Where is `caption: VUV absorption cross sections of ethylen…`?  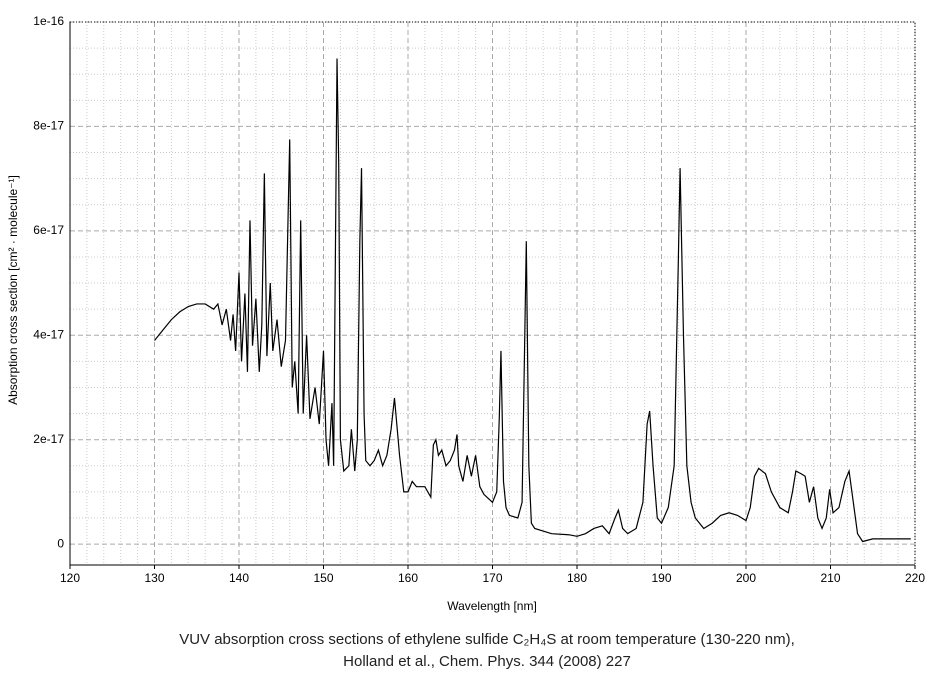
caption: VUV absorption cross sections of ethylen… is located at coordinates (487, 639).